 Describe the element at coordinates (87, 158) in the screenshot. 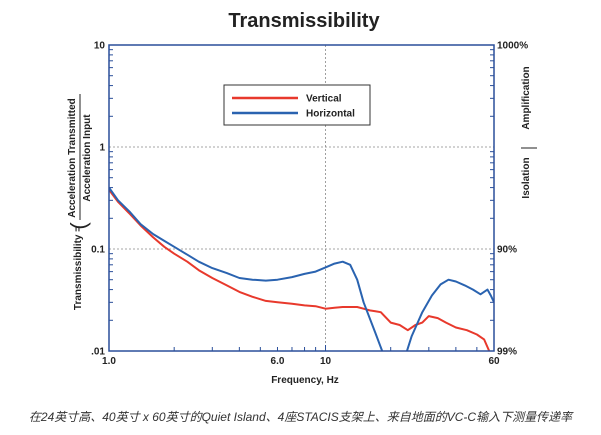

I see `y-axis-label-denominator: Acceleration Input` at that location.